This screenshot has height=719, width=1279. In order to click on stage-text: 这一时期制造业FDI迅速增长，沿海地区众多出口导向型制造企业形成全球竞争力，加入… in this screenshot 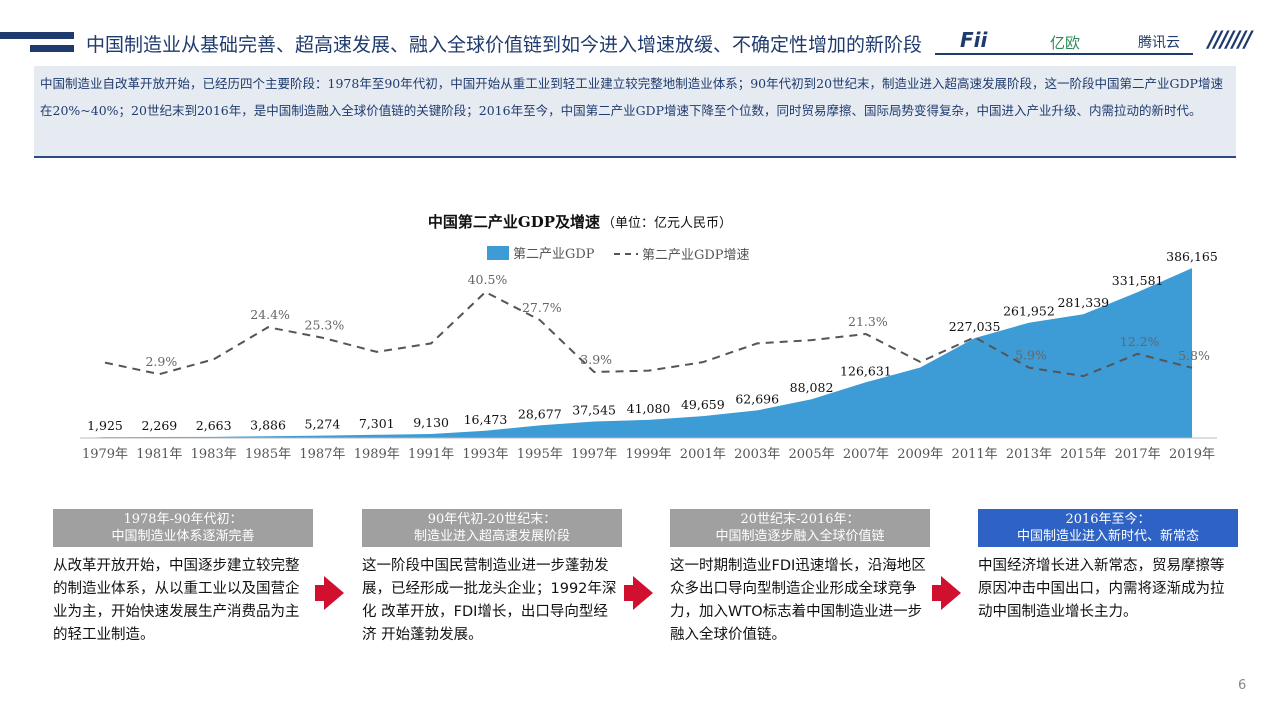, I will do `click(798, 600)`.